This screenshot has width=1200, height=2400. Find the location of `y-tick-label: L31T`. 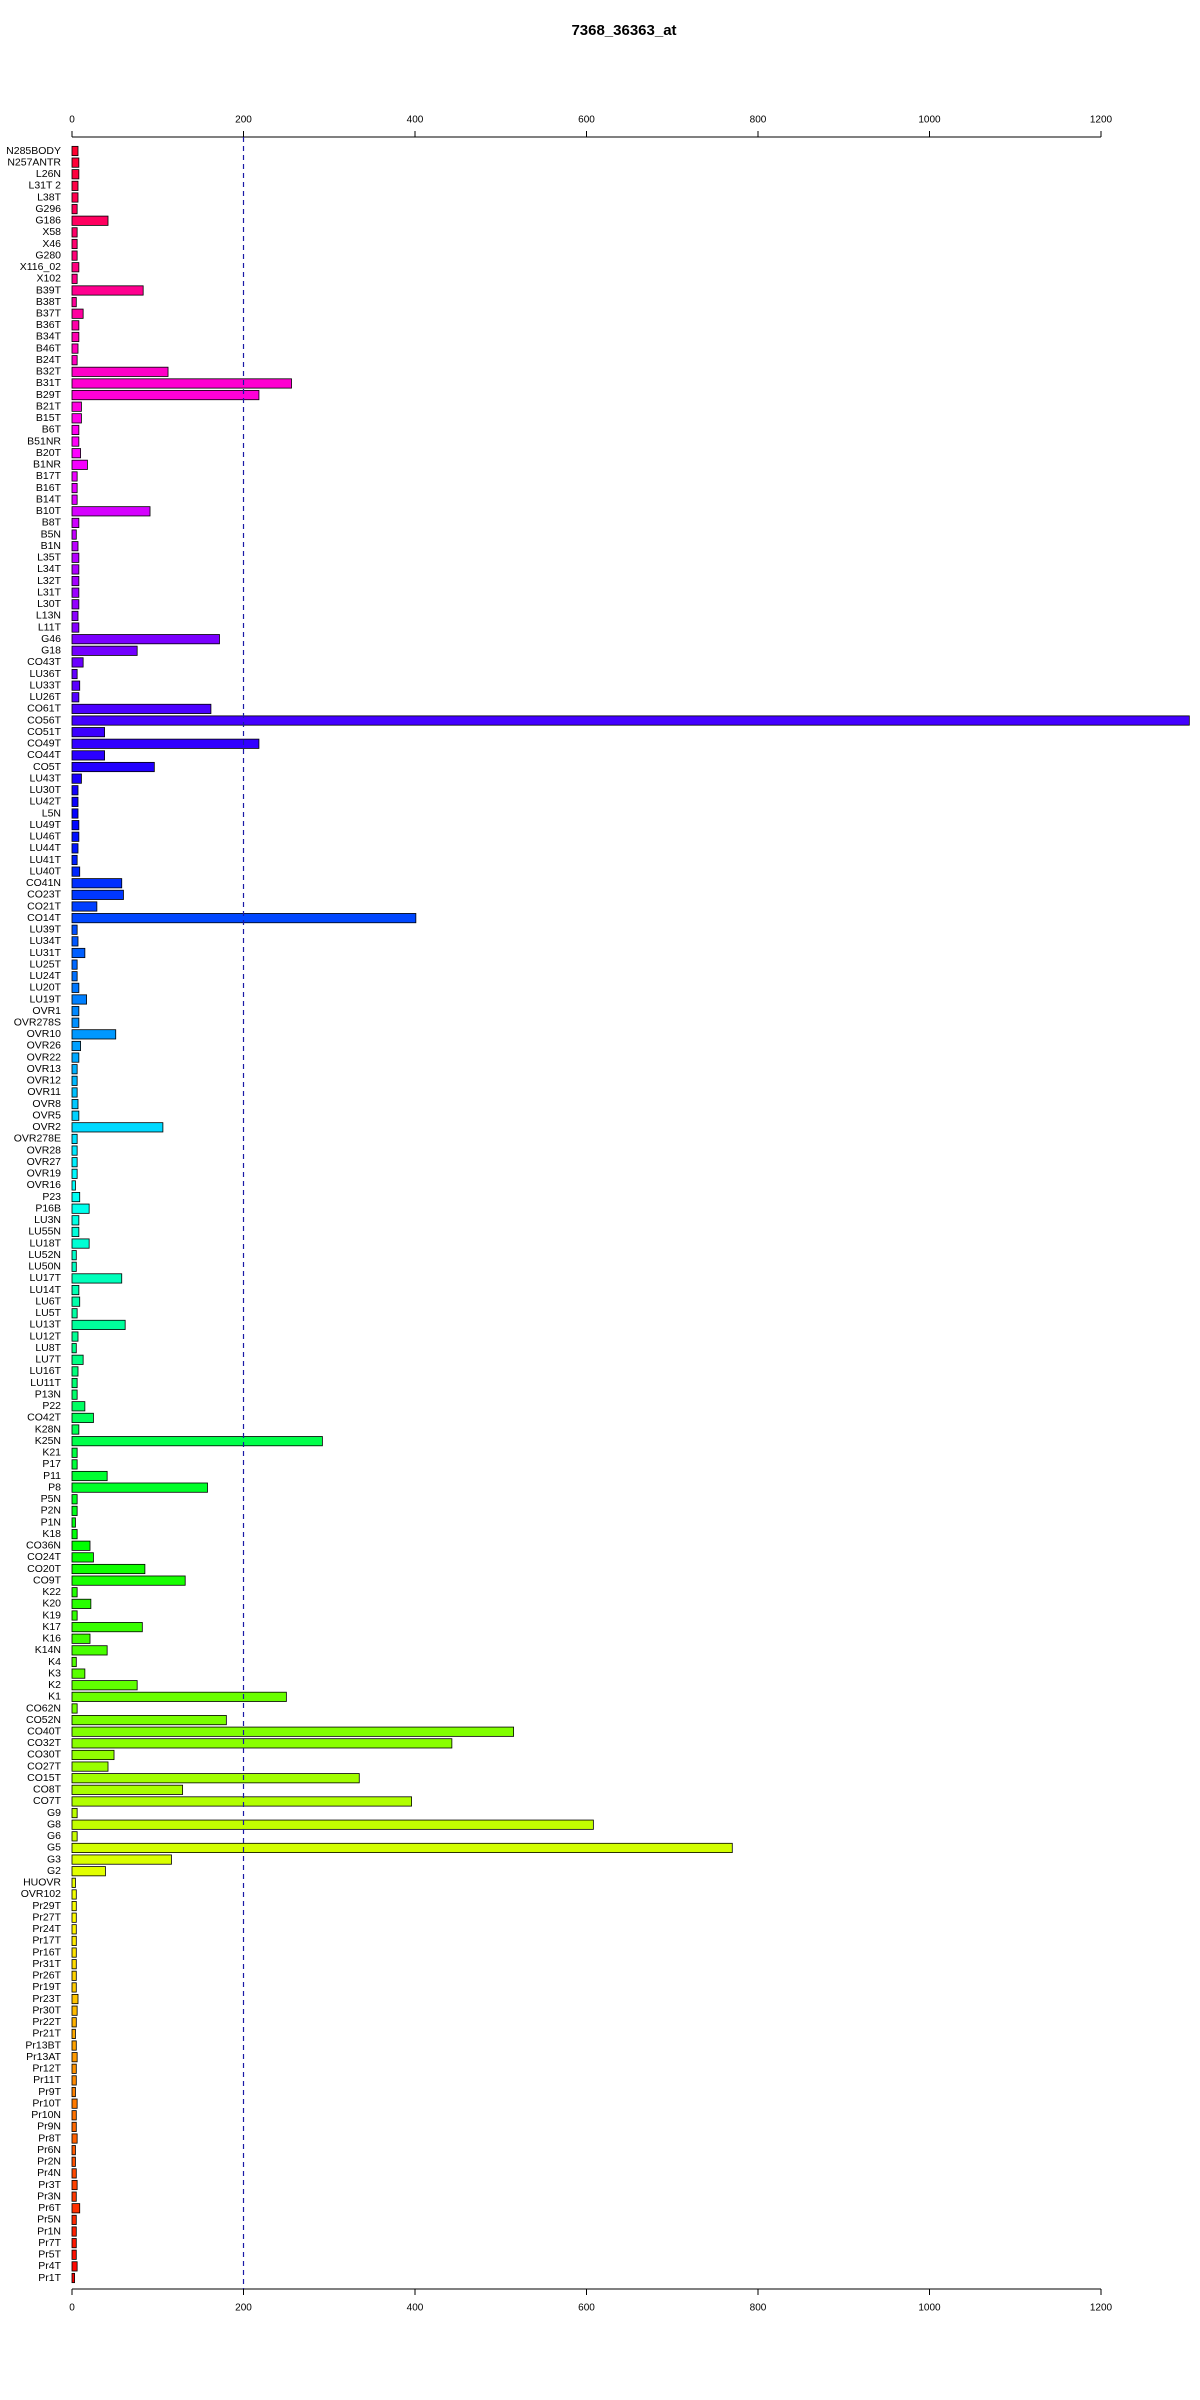

y-tick-label: L31T is located at coordinates (49, 592).